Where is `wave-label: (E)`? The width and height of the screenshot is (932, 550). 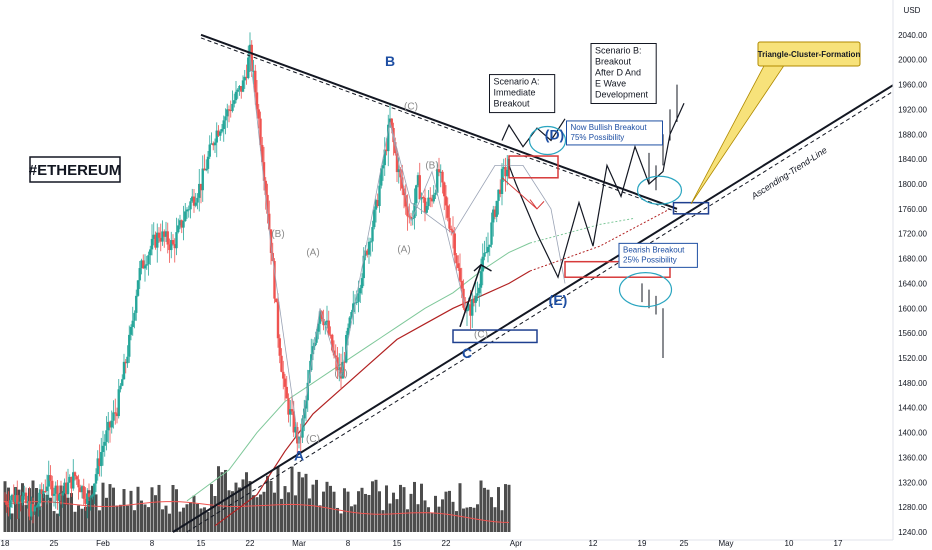
wave-label: (E) is located at coordinates (558, 300).